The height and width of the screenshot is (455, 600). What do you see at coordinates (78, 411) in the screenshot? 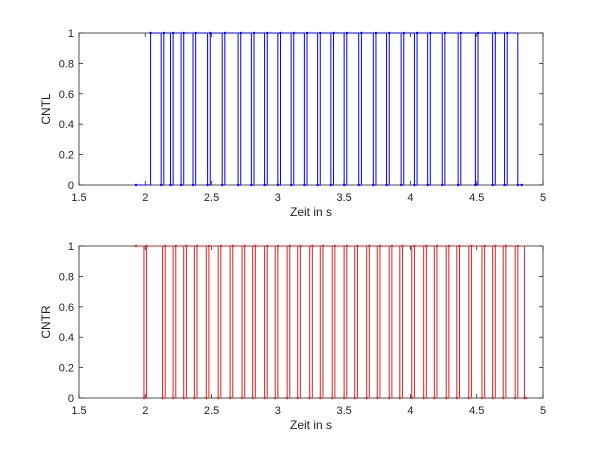
I see `x-tick-label: 1.5` at bounding box center [78, 411].